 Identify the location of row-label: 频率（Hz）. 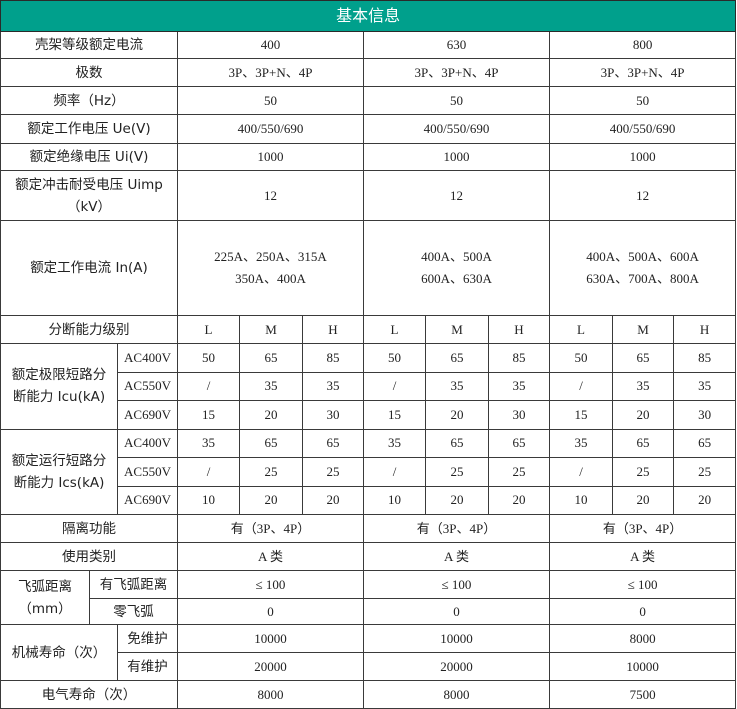
(89, 100).